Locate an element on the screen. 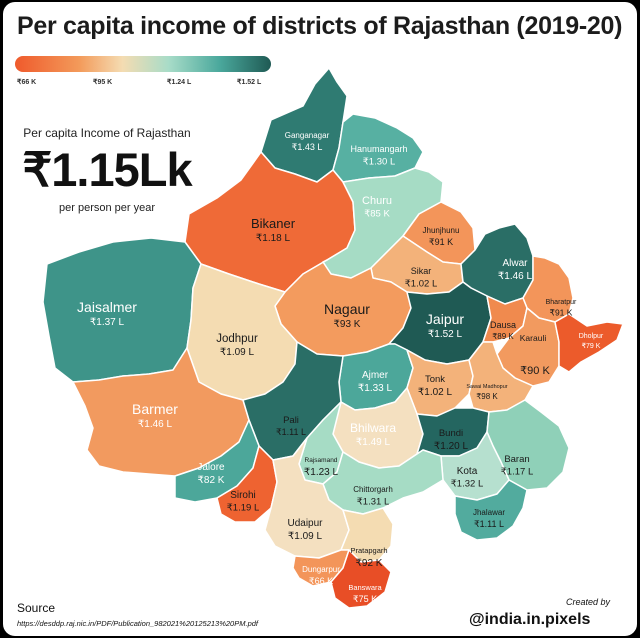 This screenshot has width=640, height=638. district-value-nagaur: ₹93 K is located at coordinates (347, 324).